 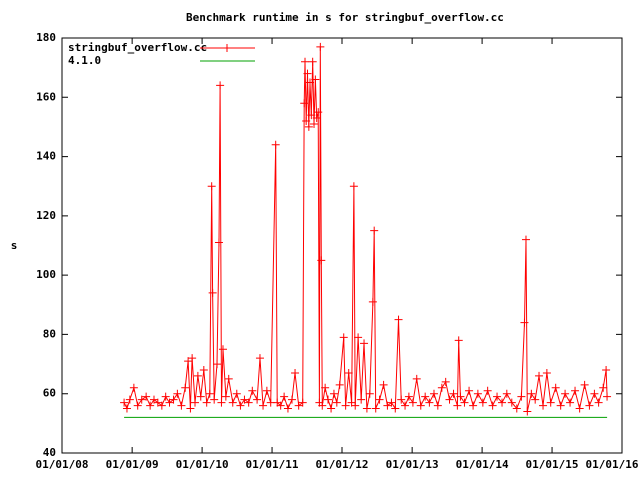 I want to click on legend-label: stringbuf_overflow.cc, so click(x=137, y=47).